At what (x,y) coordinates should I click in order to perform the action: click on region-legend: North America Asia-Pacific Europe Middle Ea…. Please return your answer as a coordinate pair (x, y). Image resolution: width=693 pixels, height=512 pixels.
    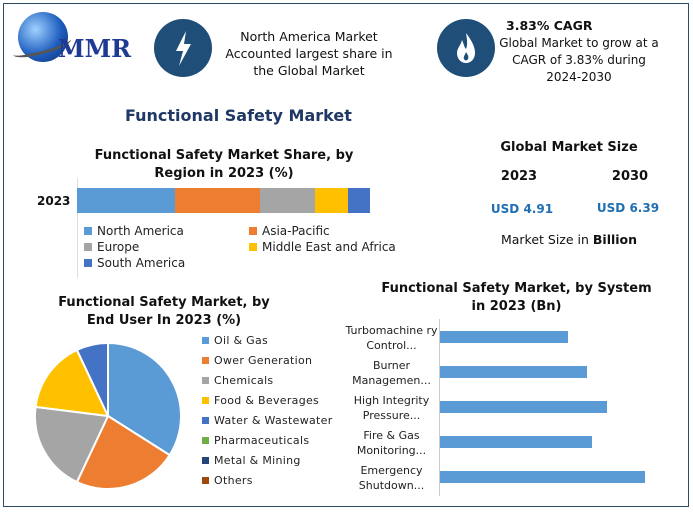
    Looking at the image, I should click on (244, 247).